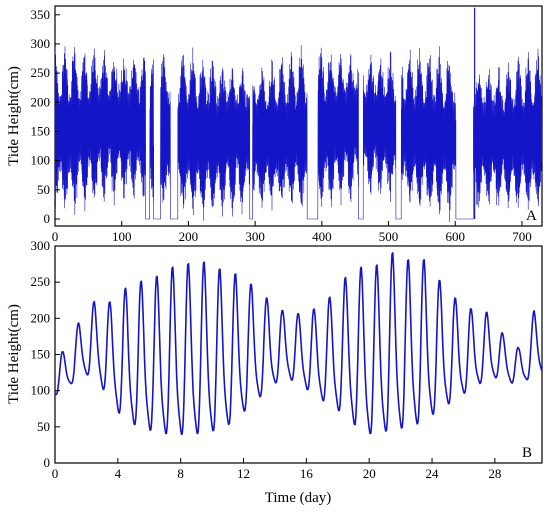 The width and height of the screenshot is (550, 516). I want to click on panel-b-y-tick-label: 50, so click(43, 426).